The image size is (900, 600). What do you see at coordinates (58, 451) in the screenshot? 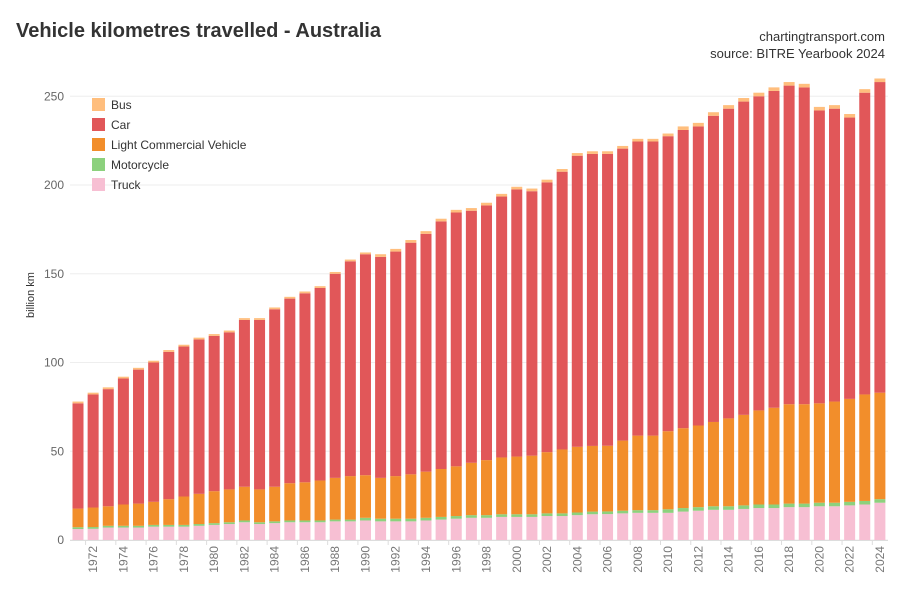
I see `y-tick-label: 50` at bounding box center [58, 451].